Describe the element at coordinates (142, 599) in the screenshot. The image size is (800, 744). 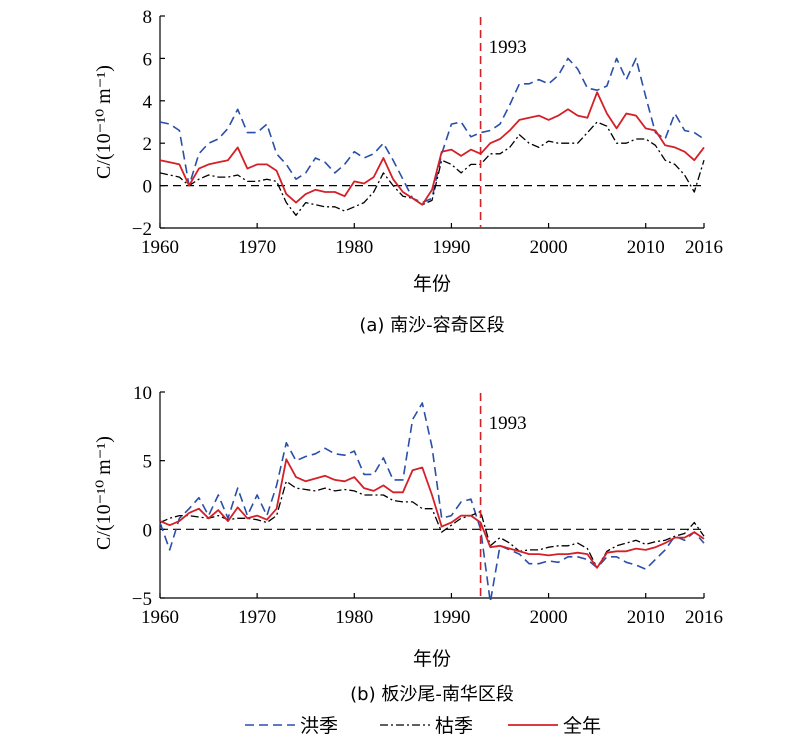
I see `y-tick-label: −5` at that location.